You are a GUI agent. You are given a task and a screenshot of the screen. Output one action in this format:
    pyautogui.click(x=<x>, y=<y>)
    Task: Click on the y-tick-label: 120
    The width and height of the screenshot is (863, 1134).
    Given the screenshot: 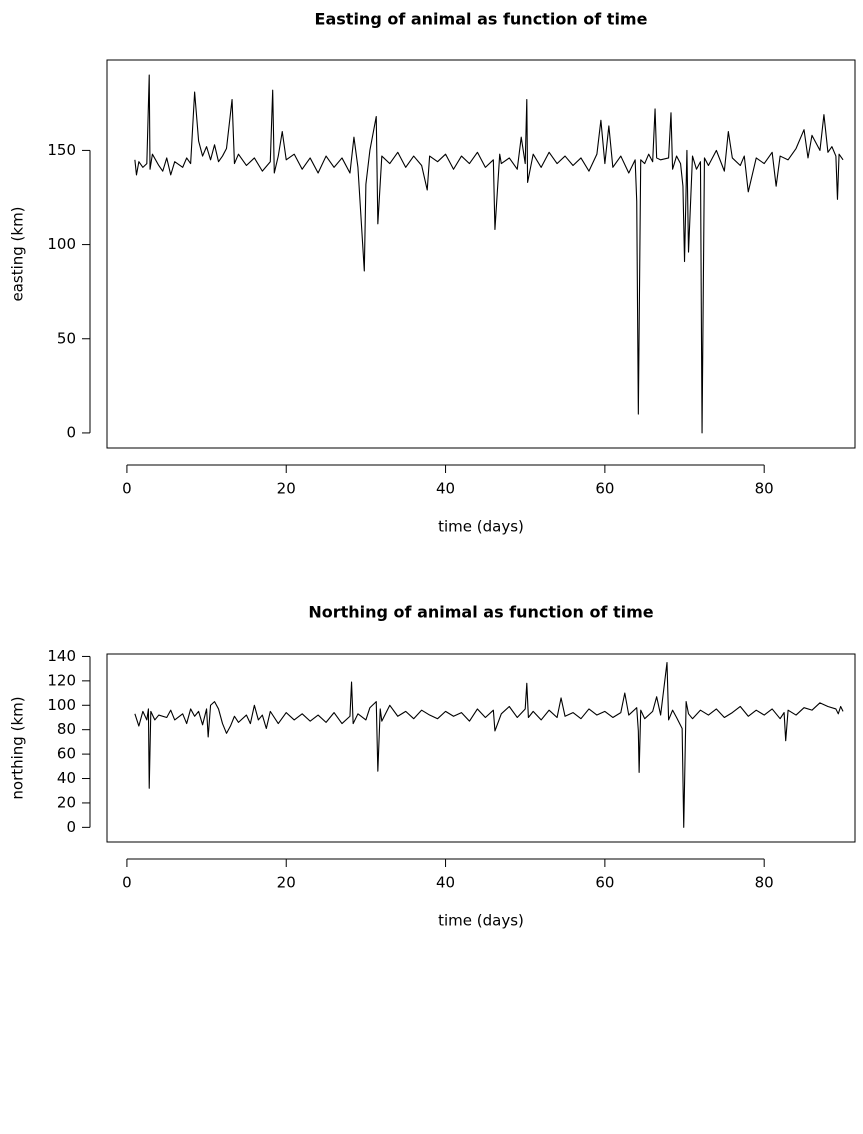 What is the action you would take?
    pyautogui.click(x=61, y=680)
    